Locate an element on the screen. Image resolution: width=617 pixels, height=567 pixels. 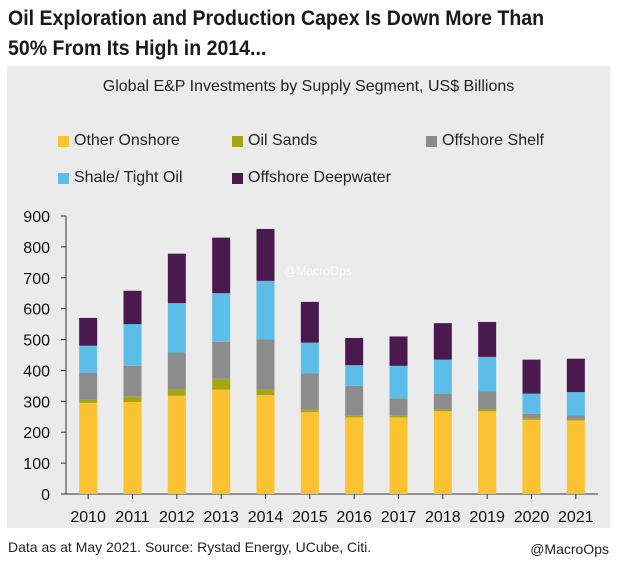
bar-2011-shale-tight-oil is located at coordinates (132, 345).